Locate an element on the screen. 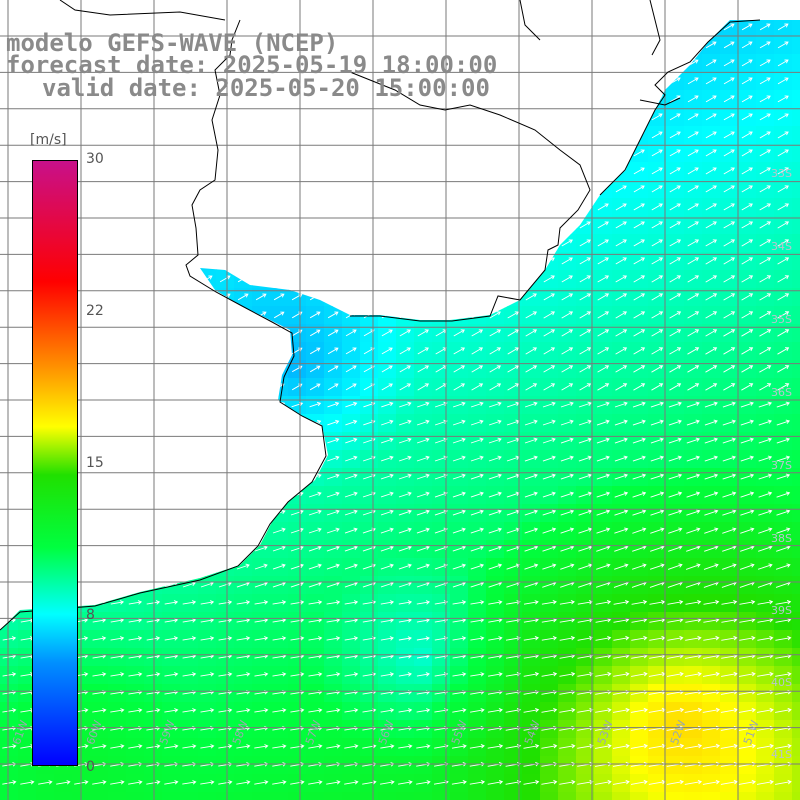 This screenshot has height=800, width=800. brazil-coast is located at coordinates (680, 107).